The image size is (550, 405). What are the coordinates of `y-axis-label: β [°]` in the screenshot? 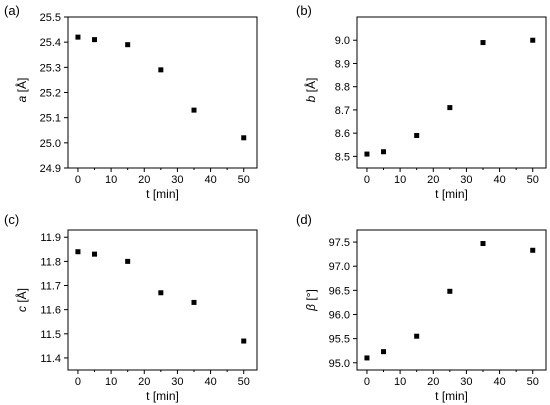 It's located at (311, 300).